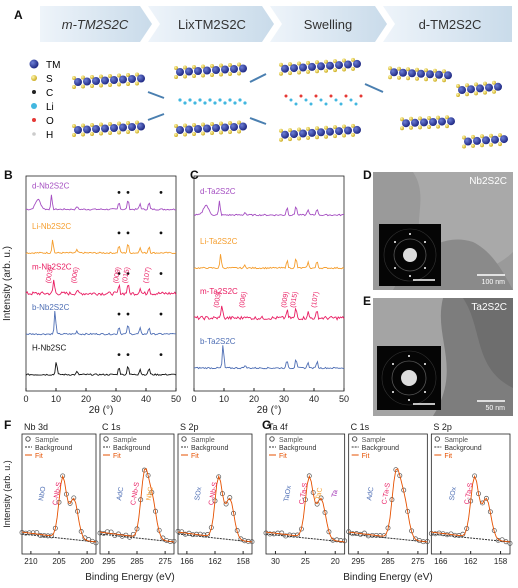 This screenshot has height=588, width=518. What do you see at coordinates (8, 175) in the screenshot?
I see `panel-label-b: B` at bounding box center [8, 175].